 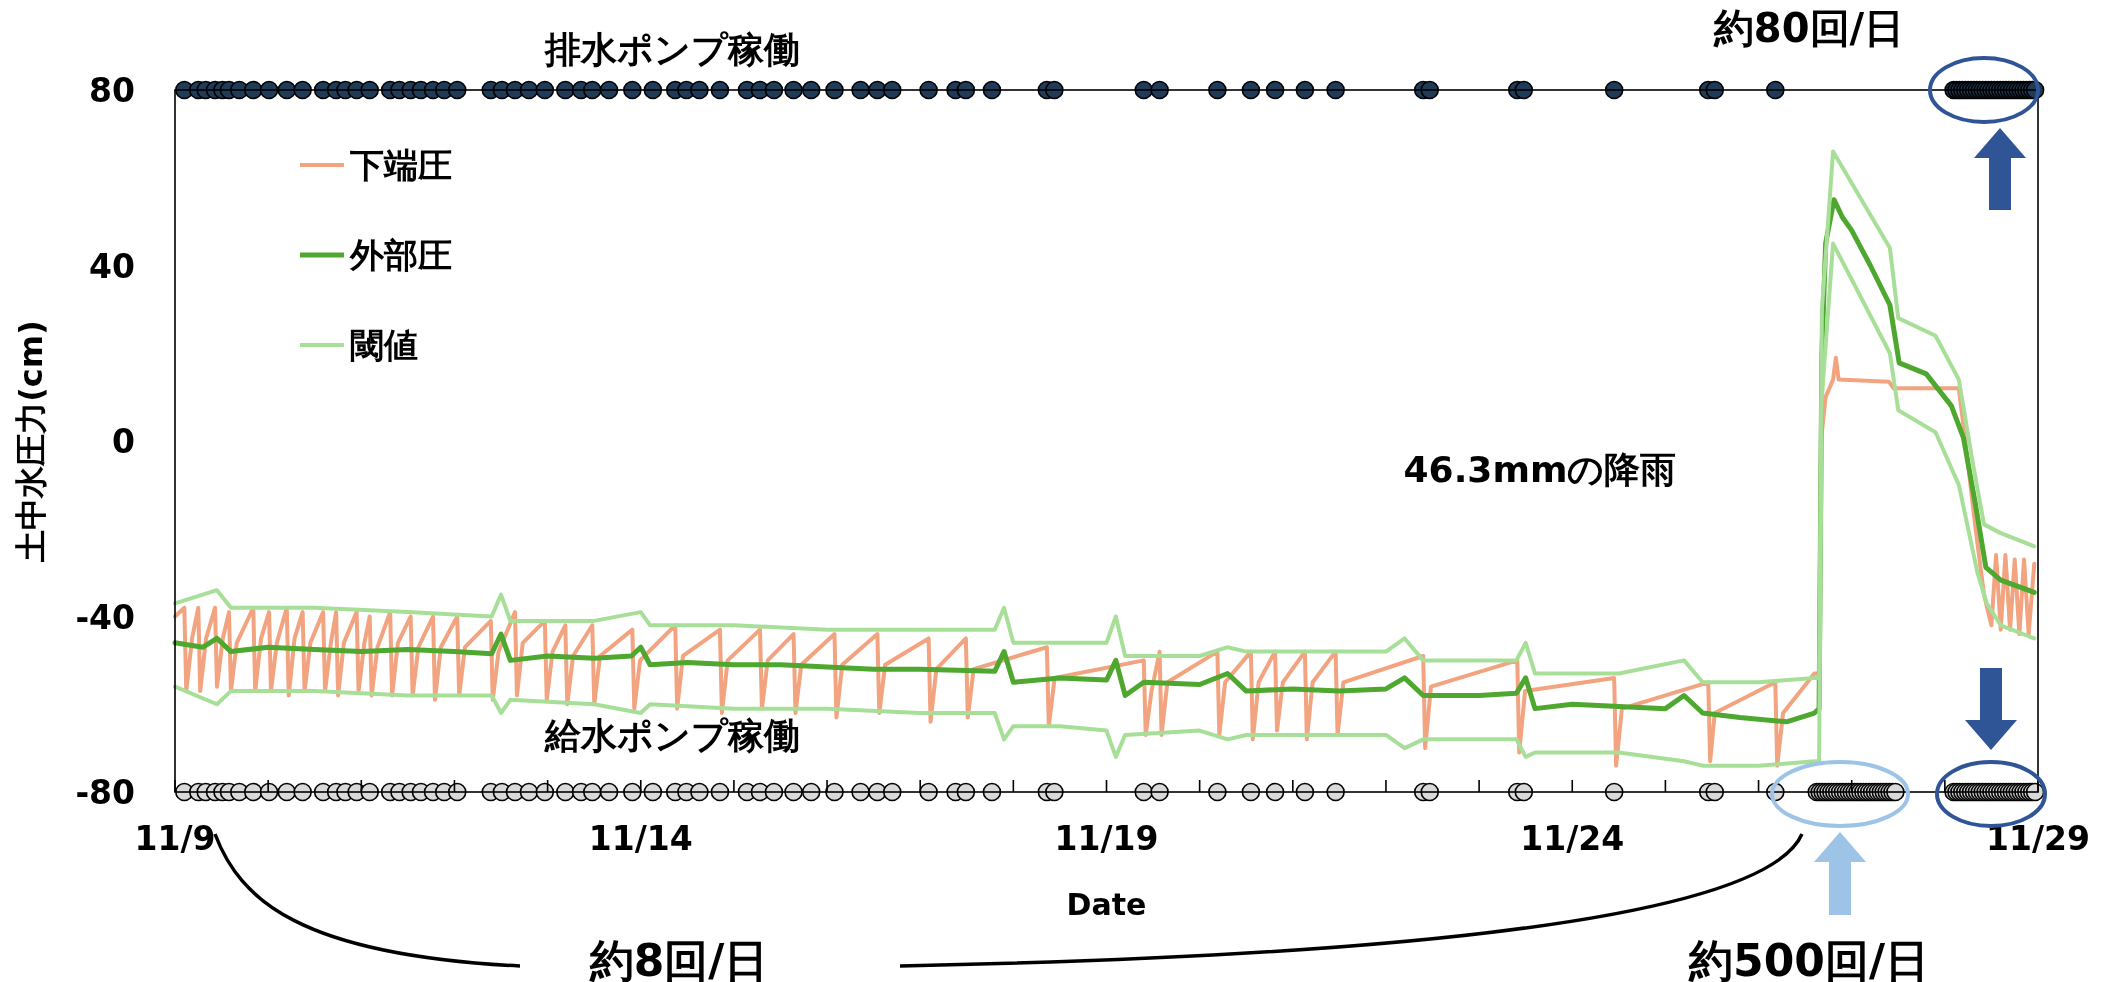 I want to click on x-axis-title: Date, so click(x=1106, y=904).